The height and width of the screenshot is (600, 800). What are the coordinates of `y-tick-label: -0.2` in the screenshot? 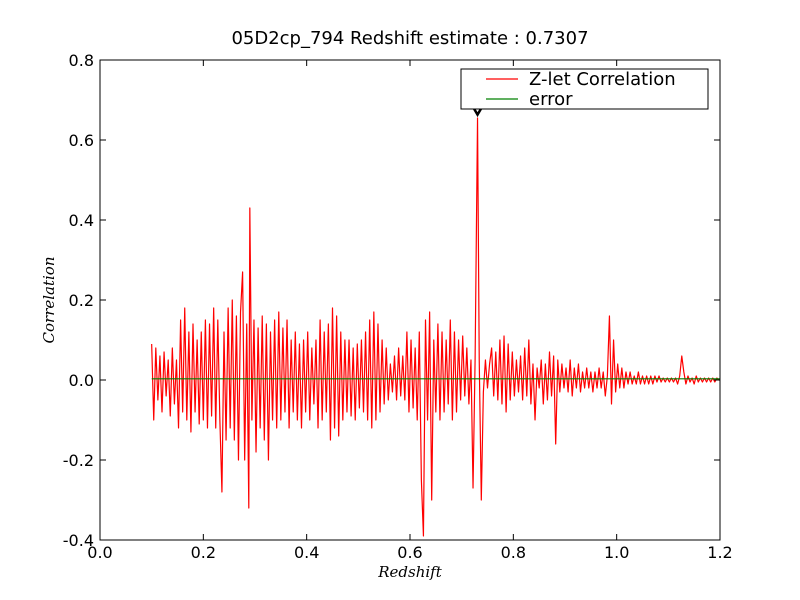 It's located at (78, 460).